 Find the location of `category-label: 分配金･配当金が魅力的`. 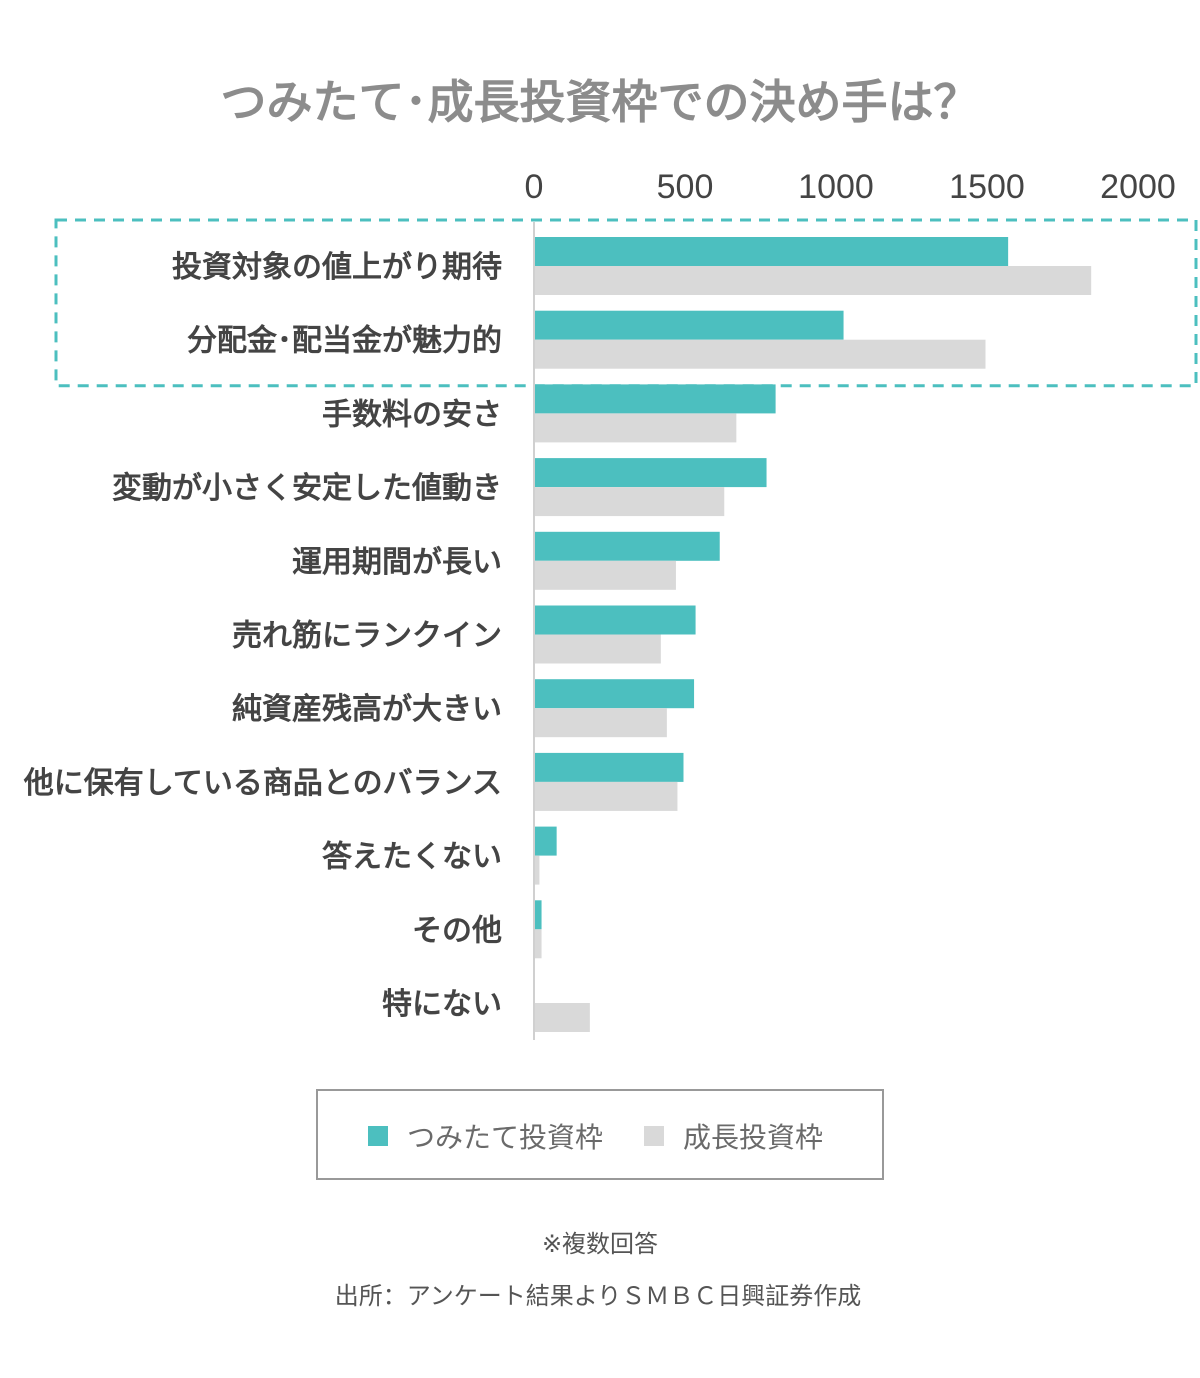

category-label: 分配金･配当金が魅力的 is located at coordinates (344, 341).